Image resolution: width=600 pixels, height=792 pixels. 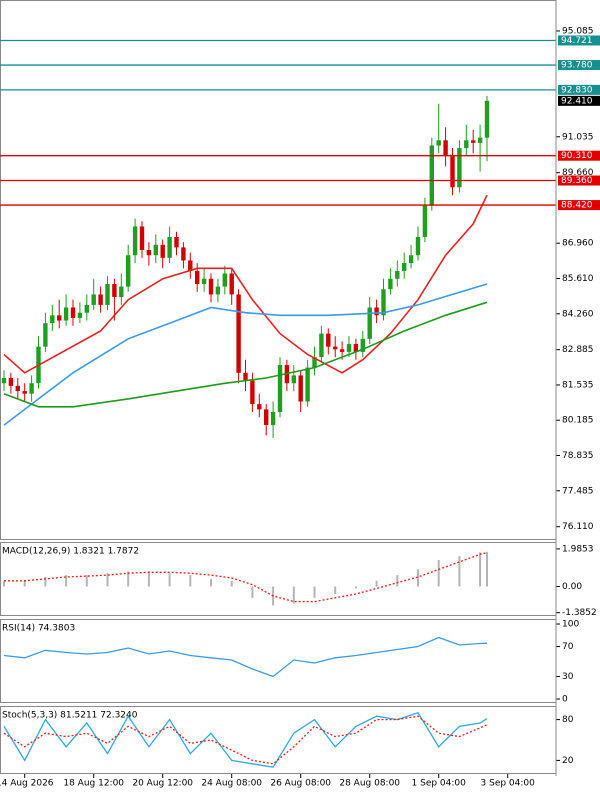 What do you see at coordinates (93, 784) in the screenshot?
I see `x-tick-label: 18 Aug 12:00` at bounding box center [93, 784].